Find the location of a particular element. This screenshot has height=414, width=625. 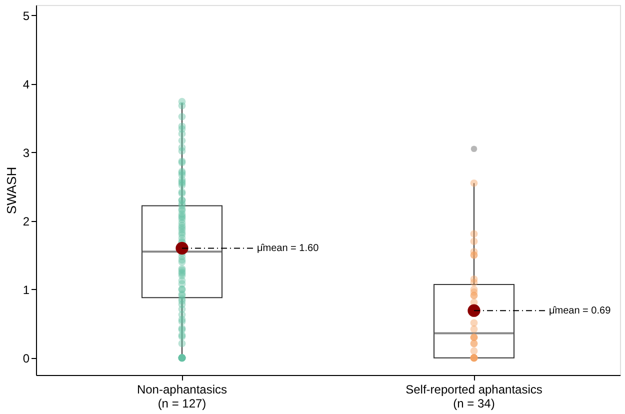

x-tick-label: Non-aphantasics (n = 127) is located at coordinates (182, 396).